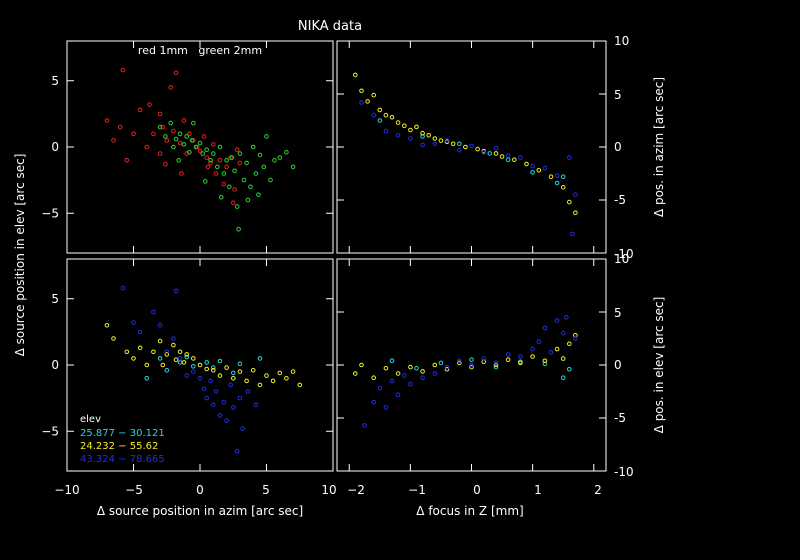 The image size is (800, 560). I want to click on bl-x-tick-label: −5, so click(134, 490).